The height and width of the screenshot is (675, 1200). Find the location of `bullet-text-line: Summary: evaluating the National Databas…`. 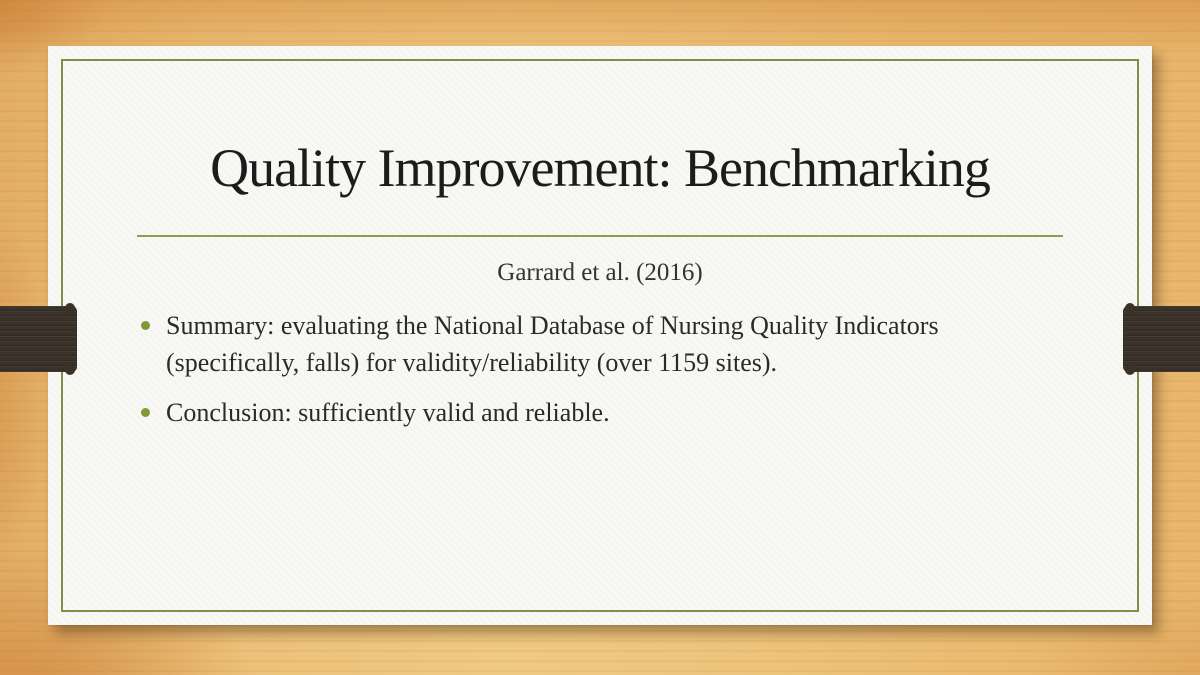

bullet-text-line: Summary: evaluating the National Databas… is located at coordinates (552, 325).